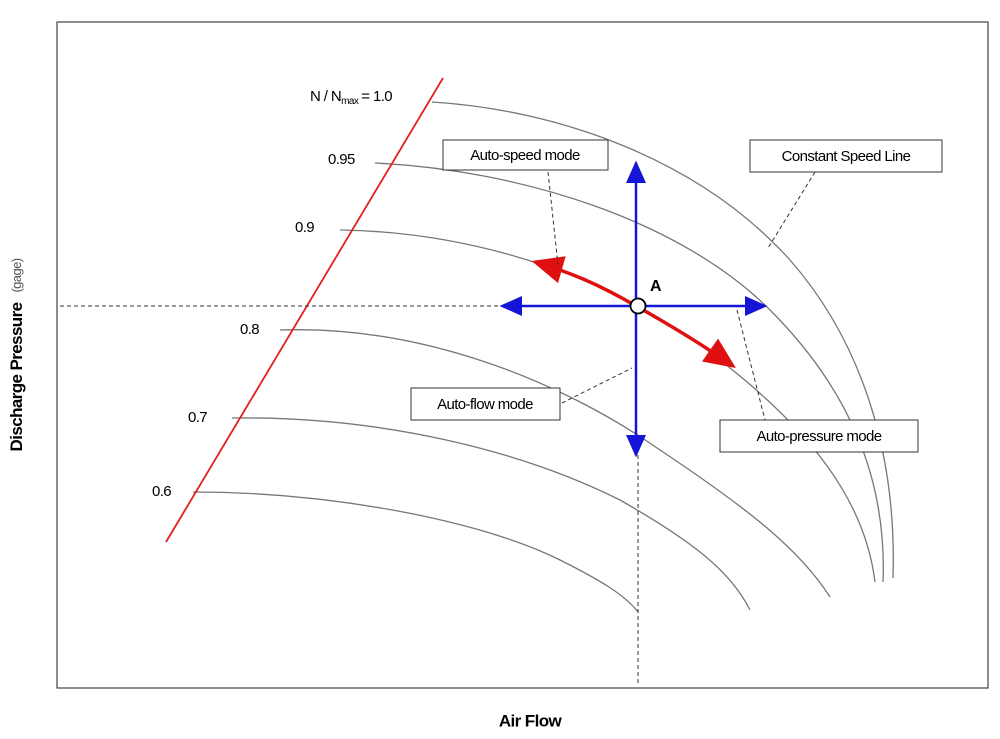  I want to click on x-axis-label: Air Flow, so click(531, 720).